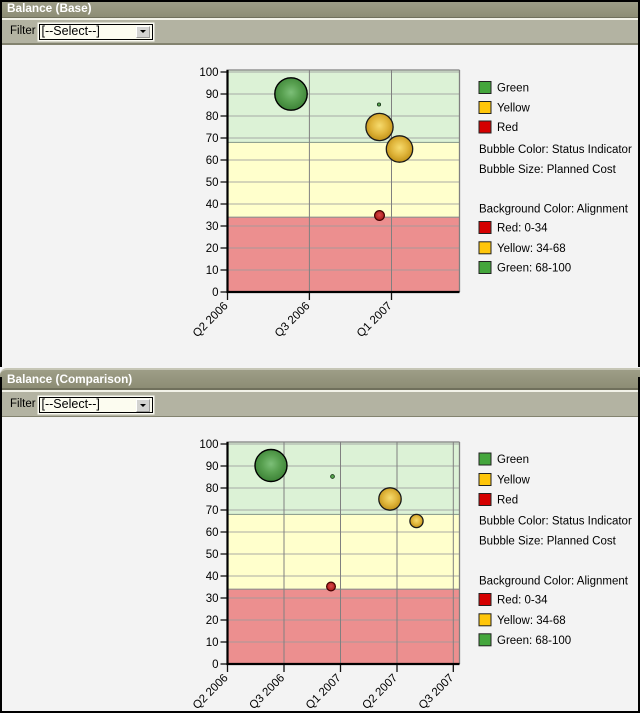 The width and height of the screenshot is (640, 713). What do you see at coordinates (437, 692) in the screenshot?
I see `svg-text: Q3 2007` at bounding box center [437, 692].